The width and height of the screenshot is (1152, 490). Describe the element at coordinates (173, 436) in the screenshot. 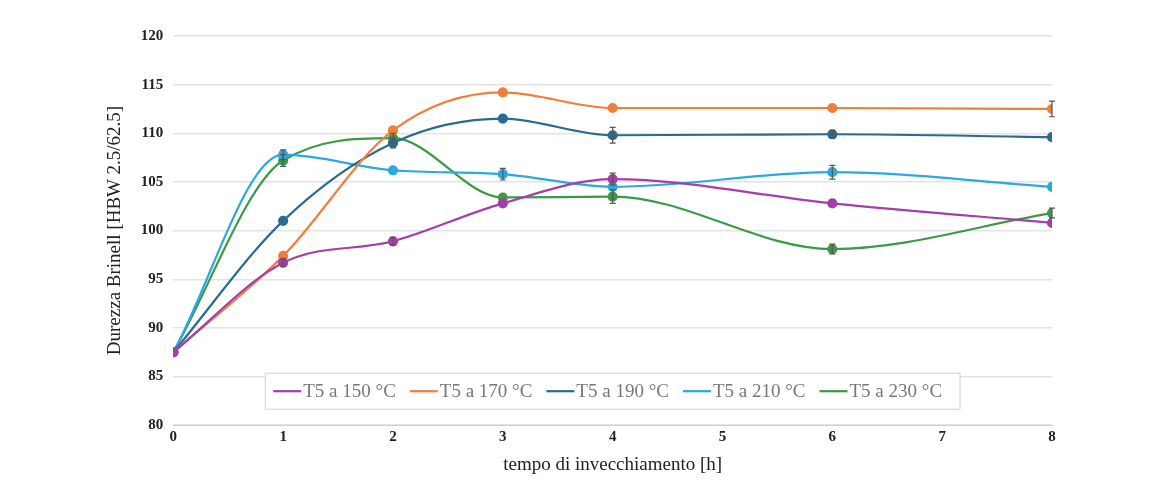

I see `x-tick-label: 0` at that location.